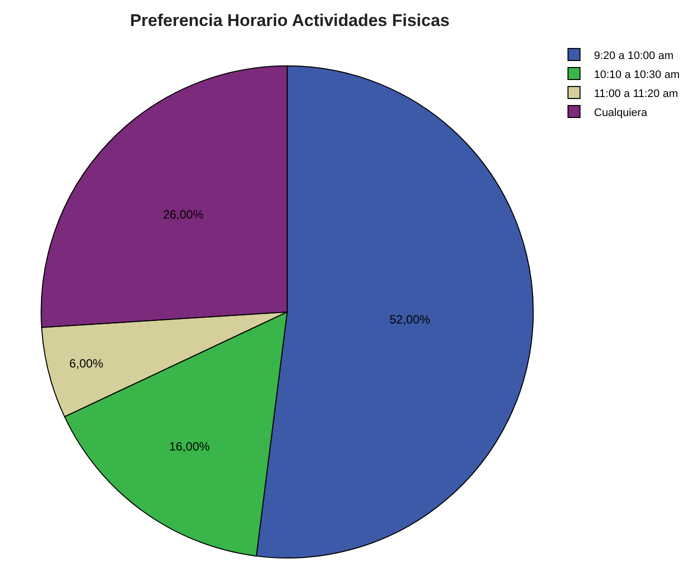 The width and height of the screenshot is (690, 563). I want to click on data-label: 52,00%, so click(409, 319).